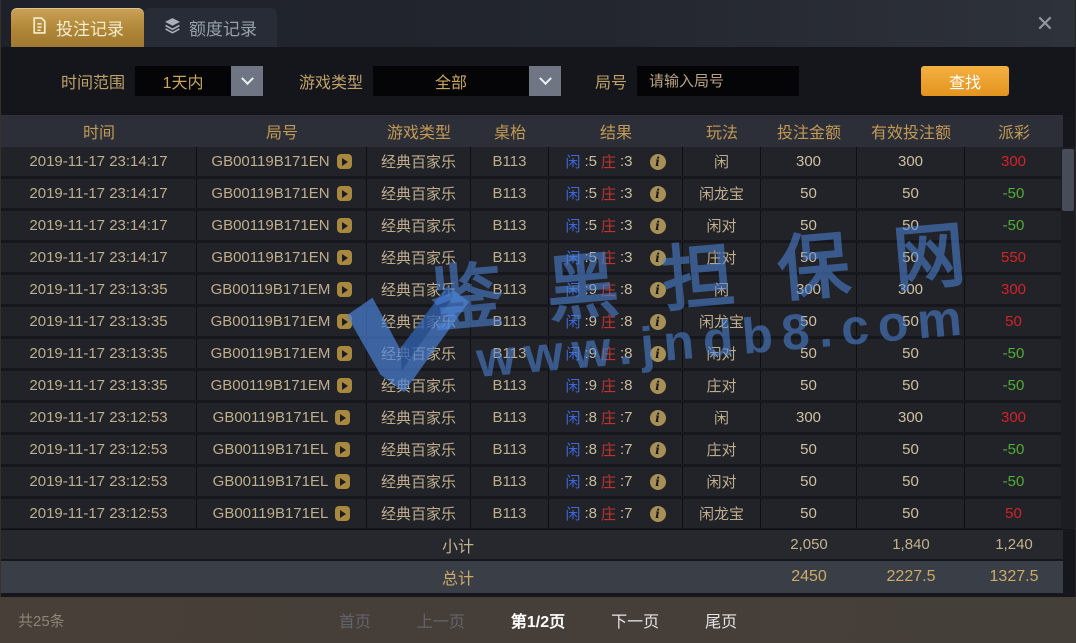 The height and width of the screenshot is (643, 1076). Describe the element at coordinates (1045, 23) in the screenshot. I see `close-icon: ✕` at that location.